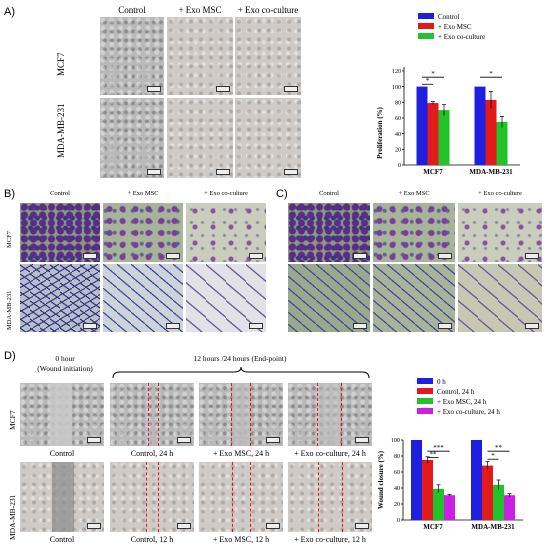  What do you see at coordinates (493, 456) in the screenshot?
I see `significance-mark-3: *` at bounding box center [493, 456].